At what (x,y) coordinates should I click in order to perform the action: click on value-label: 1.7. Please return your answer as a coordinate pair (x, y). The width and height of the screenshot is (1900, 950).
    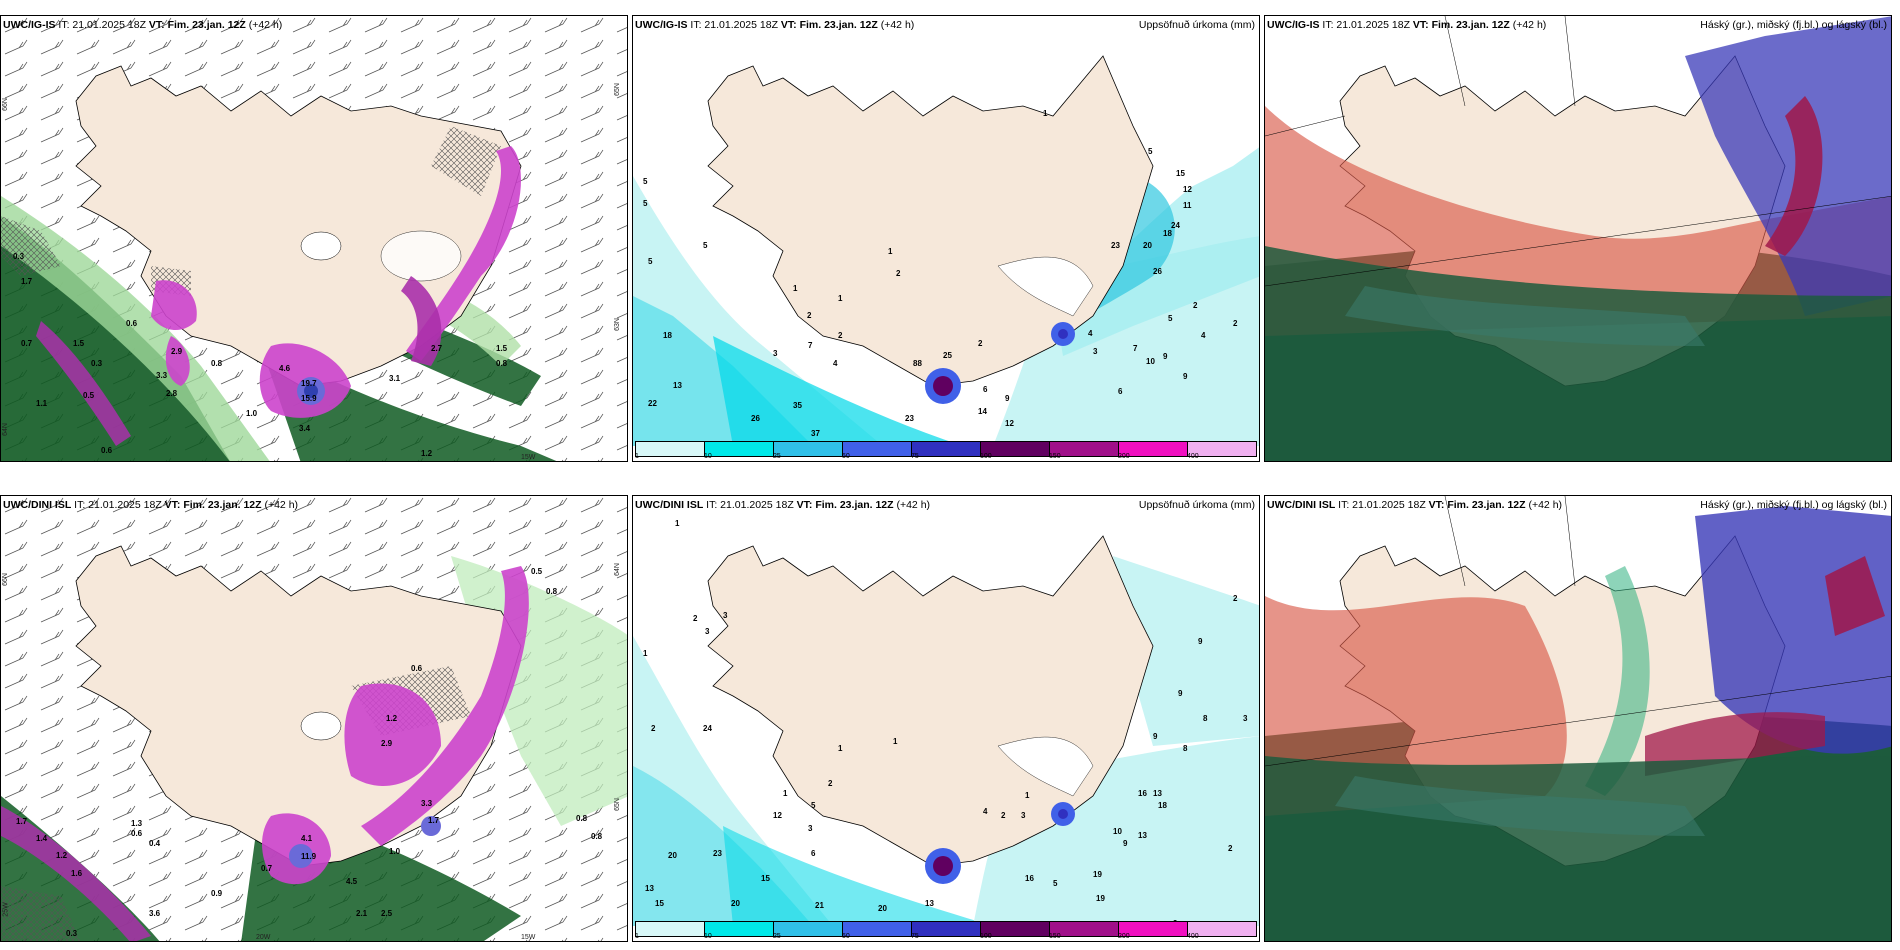
    Looking at the image, I should click on (22, 821).